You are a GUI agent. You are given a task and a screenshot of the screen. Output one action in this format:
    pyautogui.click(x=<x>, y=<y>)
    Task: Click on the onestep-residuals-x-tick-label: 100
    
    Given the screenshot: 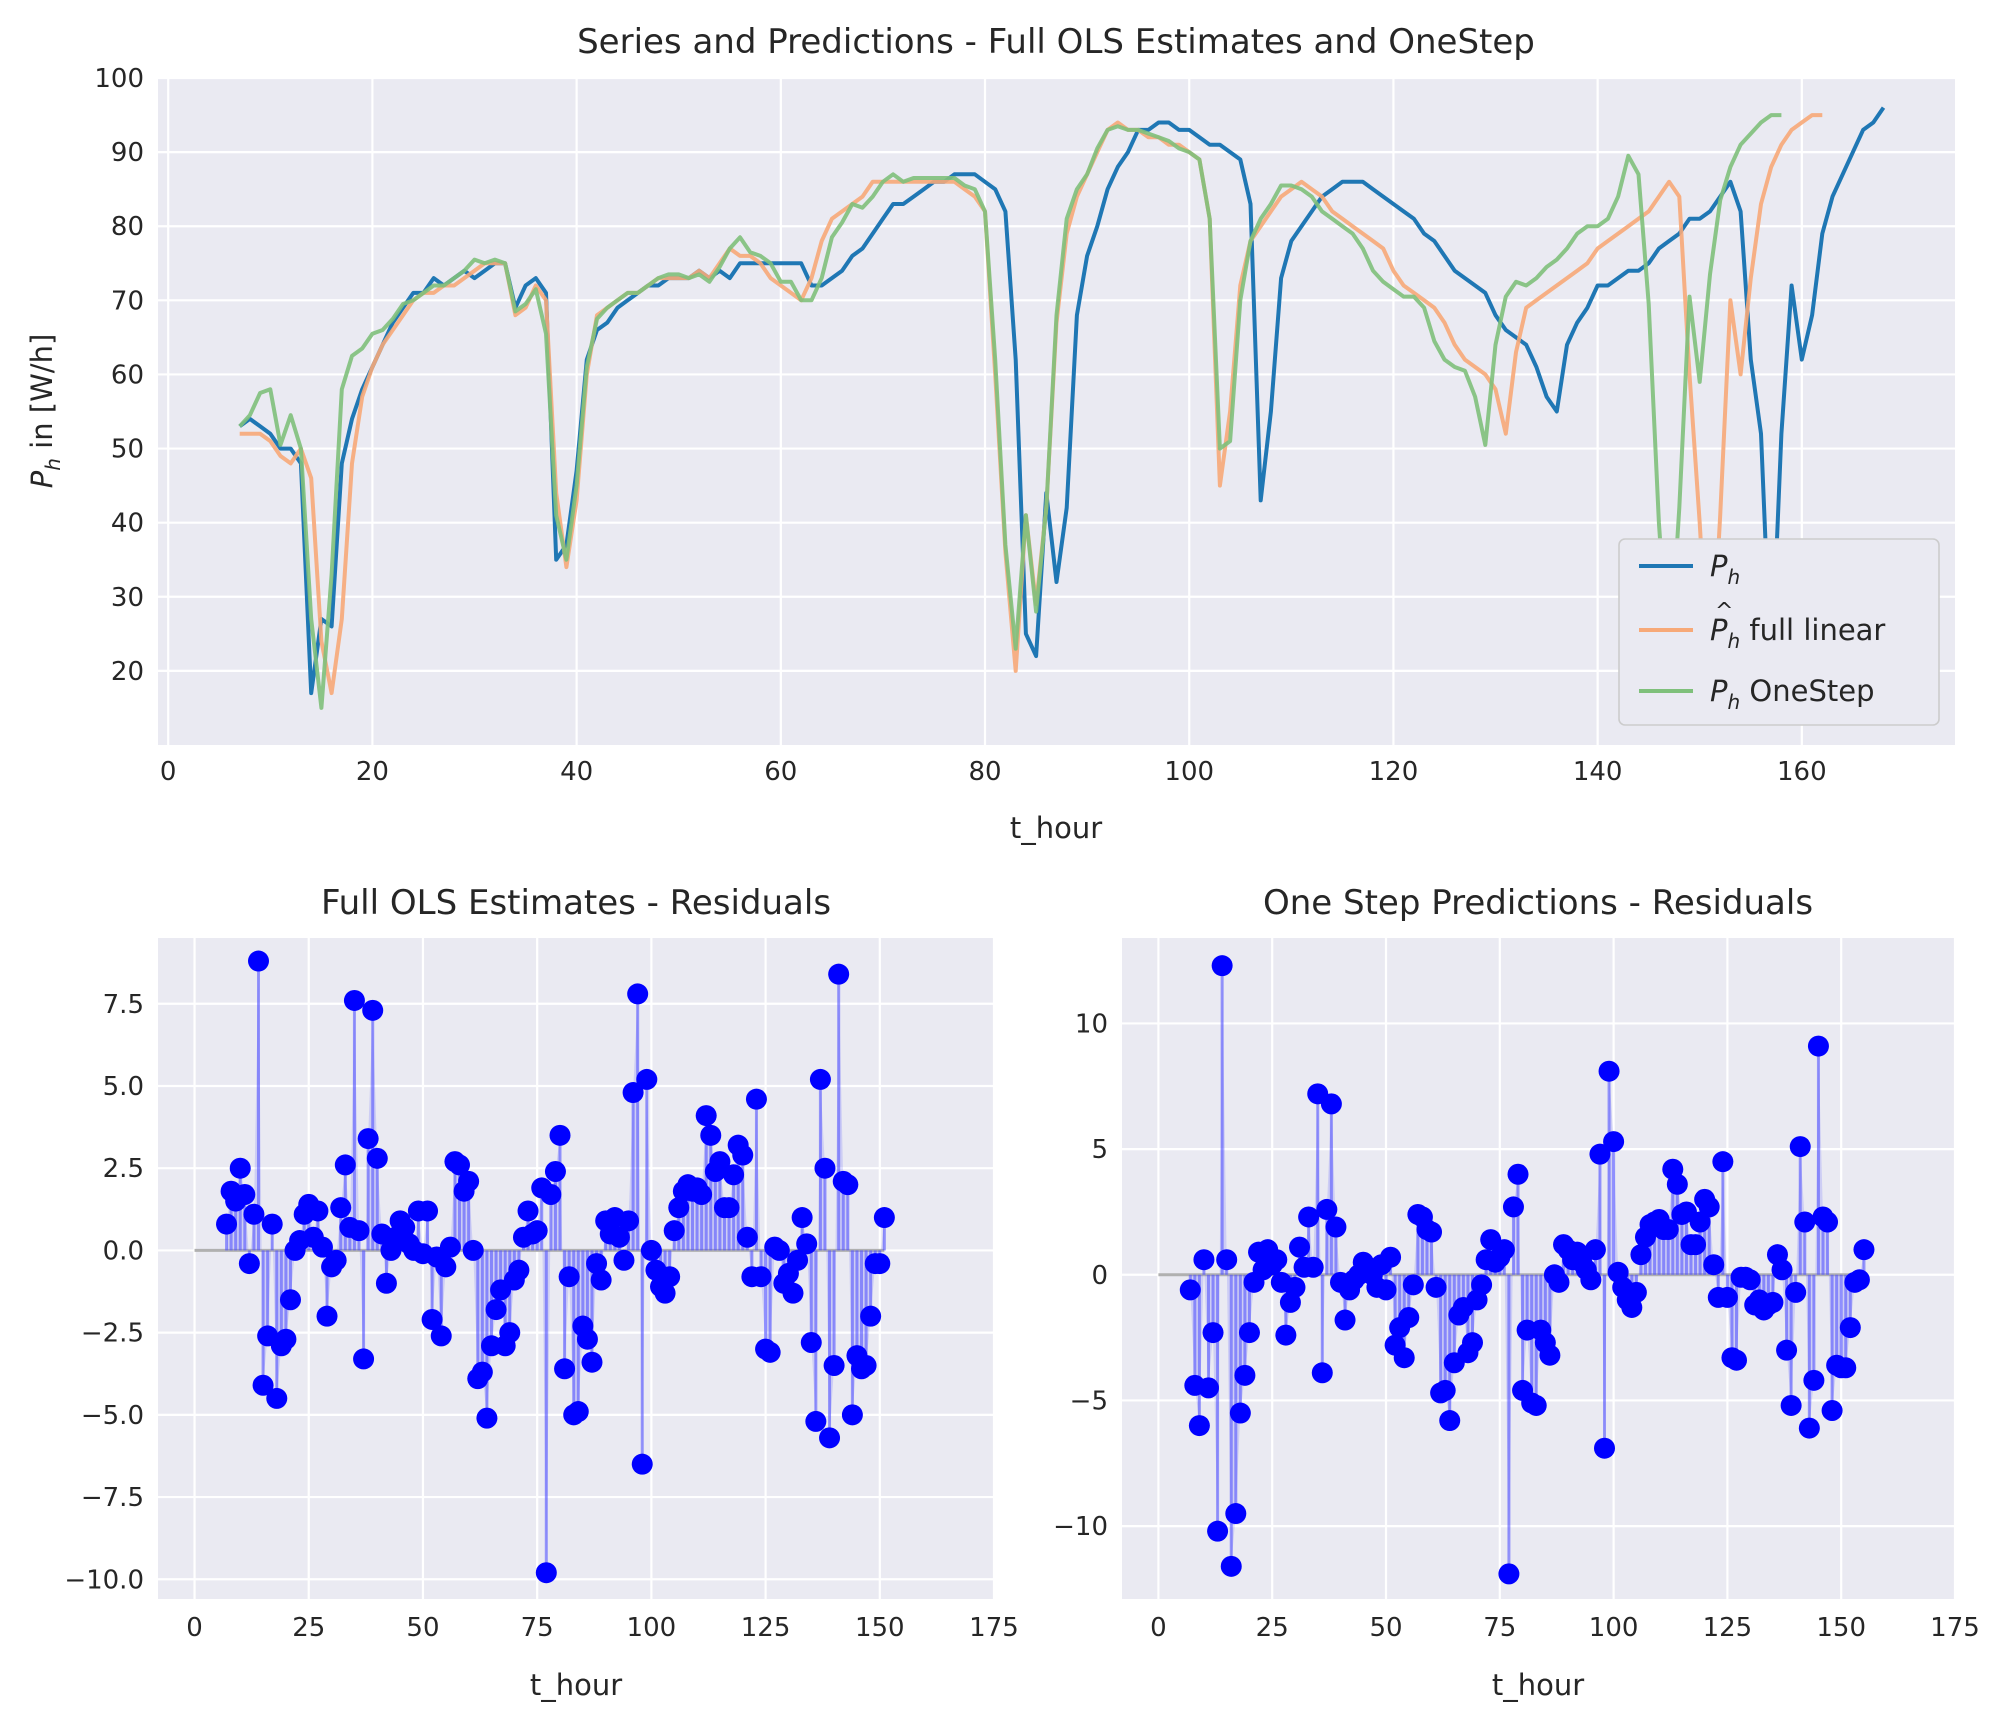 What is the action you would take?
    pyautogui.click(x=1614, y=1628)
    